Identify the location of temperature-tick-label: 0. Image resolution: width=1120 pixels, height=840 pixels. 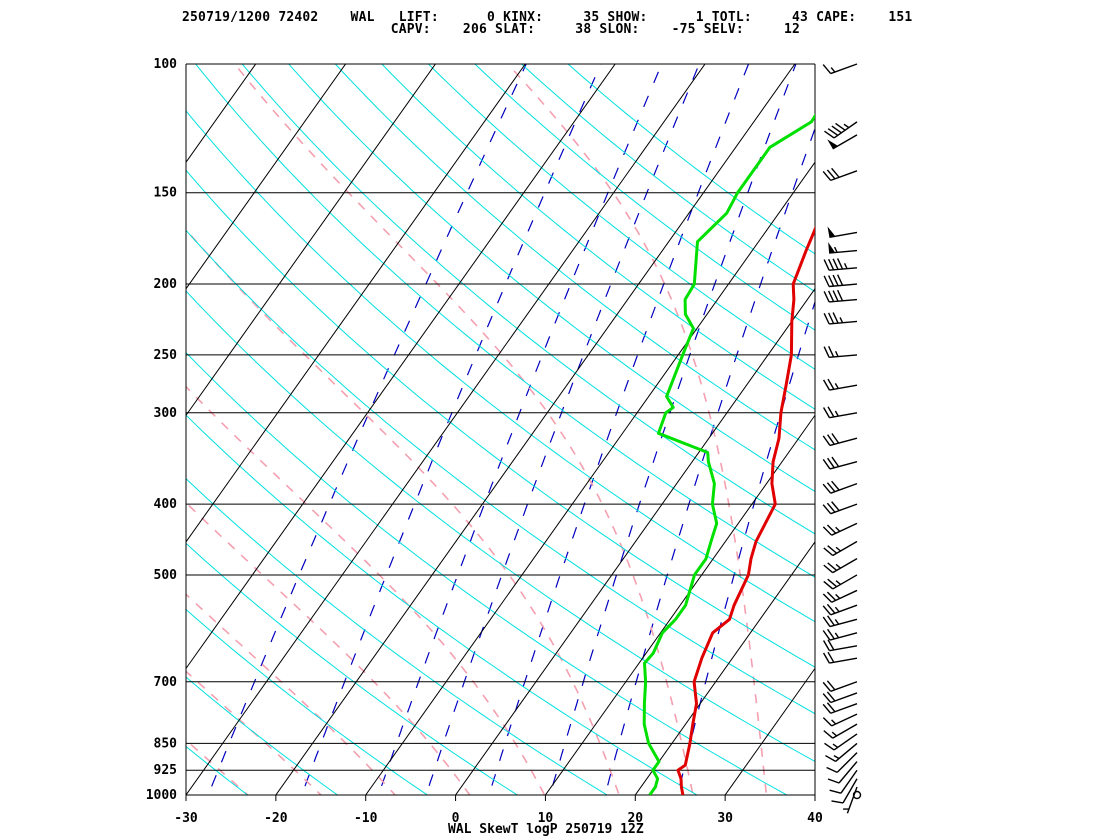
(456, 818).